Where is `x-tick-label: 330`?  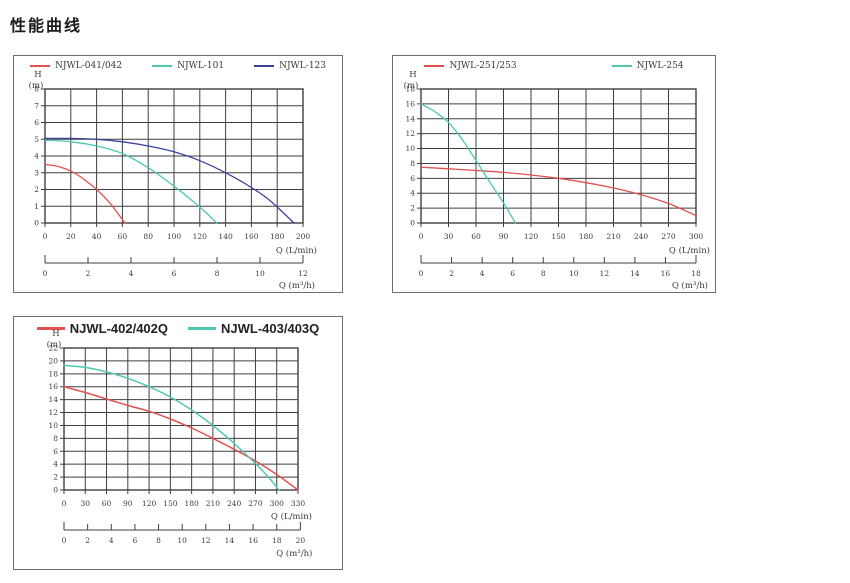
x-tick-label: 330 is located at coordinates (298, 503).